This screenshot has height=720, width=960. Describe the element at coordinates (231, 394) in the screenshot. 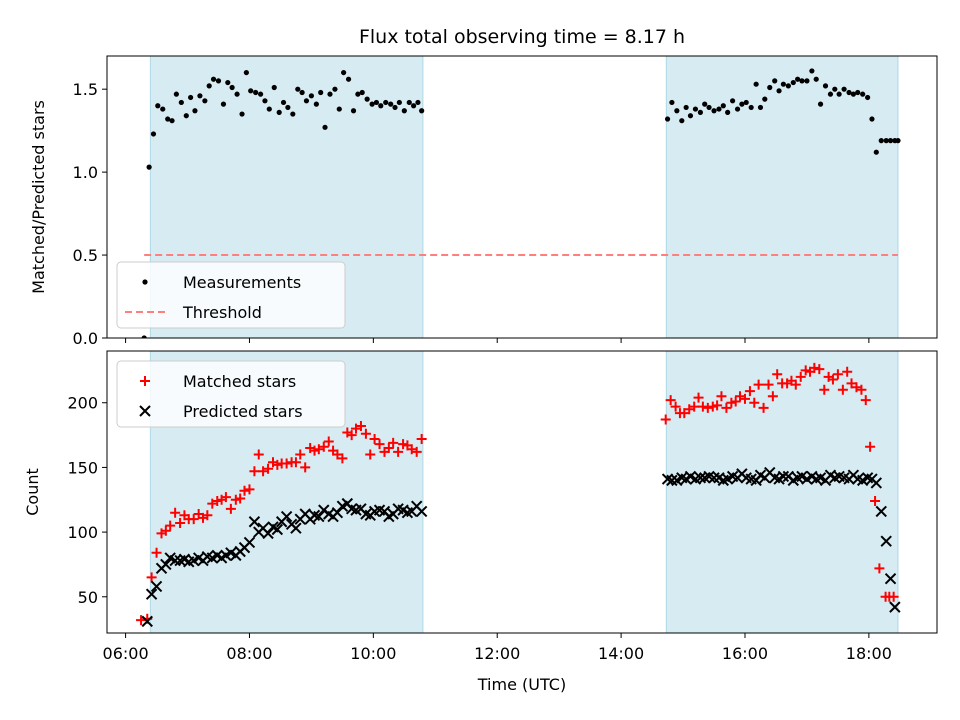

I see `legend-box` at that location.